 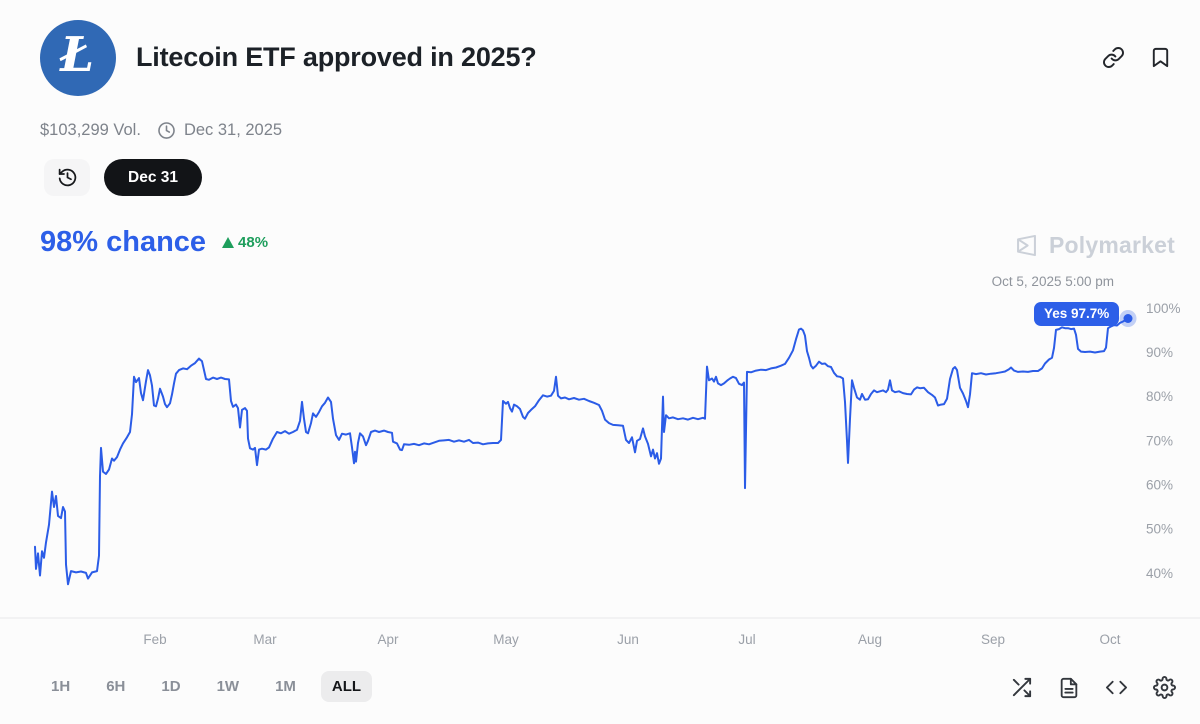 What do you see at coordinates (1026, 245) in the screenshot?
I see `polymarket-logo-icon` at bounding box center [1026, 245].